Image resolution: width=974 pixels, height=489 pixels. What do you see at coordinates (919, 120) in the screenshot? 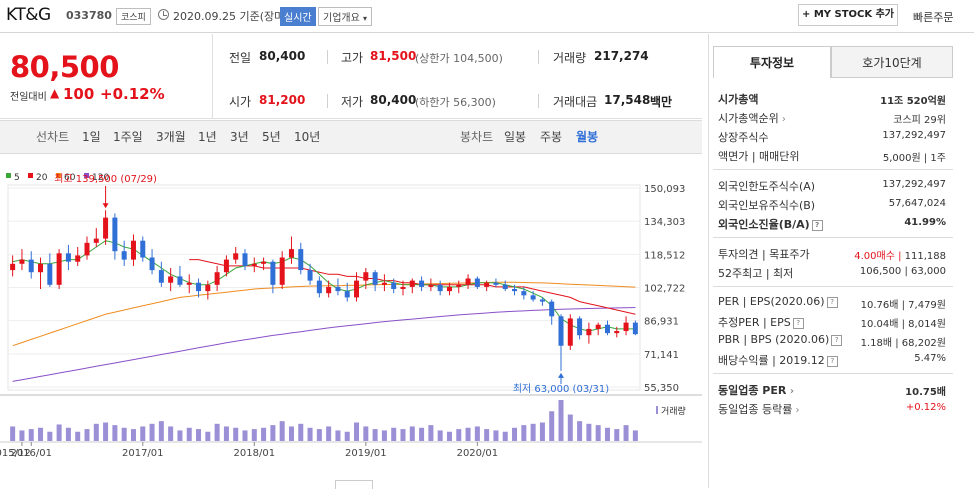
I see `invest-row-value: 코스피 29위` at bounding box center [919, 120].